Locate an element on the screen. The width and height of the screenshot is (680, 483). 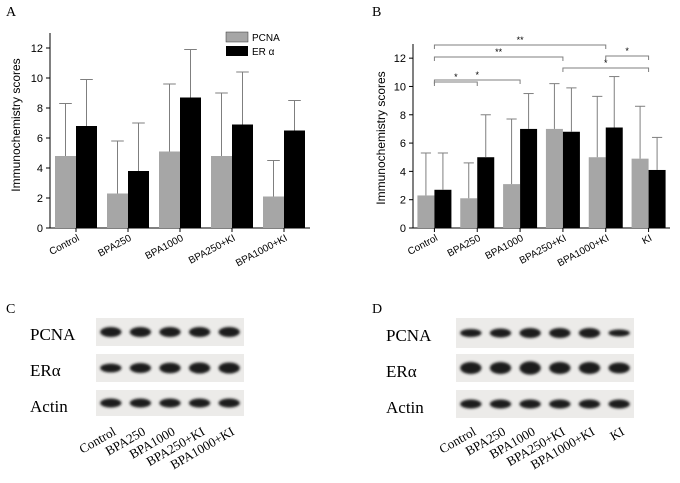
blot-d-row-label-actin: Actin is located at coordinates (405, 407).